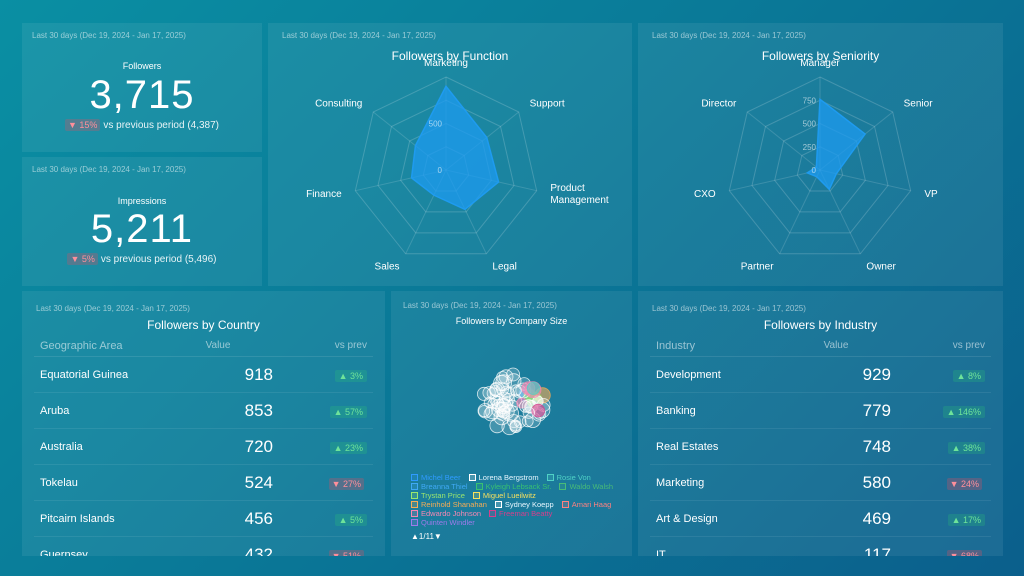  What do you see at coordinates (513, 486) in the screenshot?
I see `legend-item: Kyleigh Lebsack Sr.` at bounding box center [513, 486].